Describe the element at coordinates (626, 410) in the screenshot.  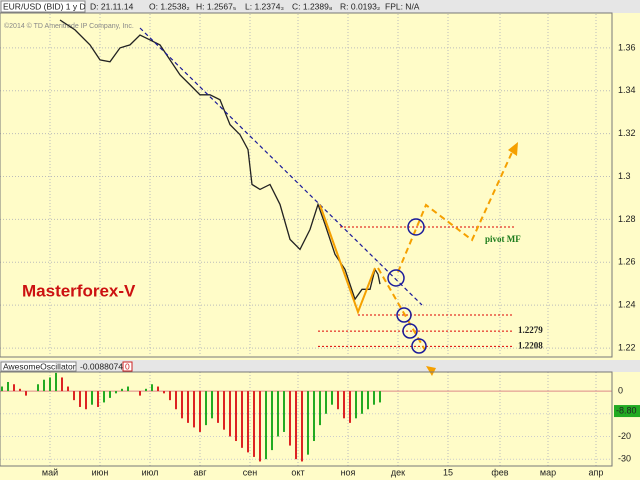
I see `last-value-label: -8.80` at that location.